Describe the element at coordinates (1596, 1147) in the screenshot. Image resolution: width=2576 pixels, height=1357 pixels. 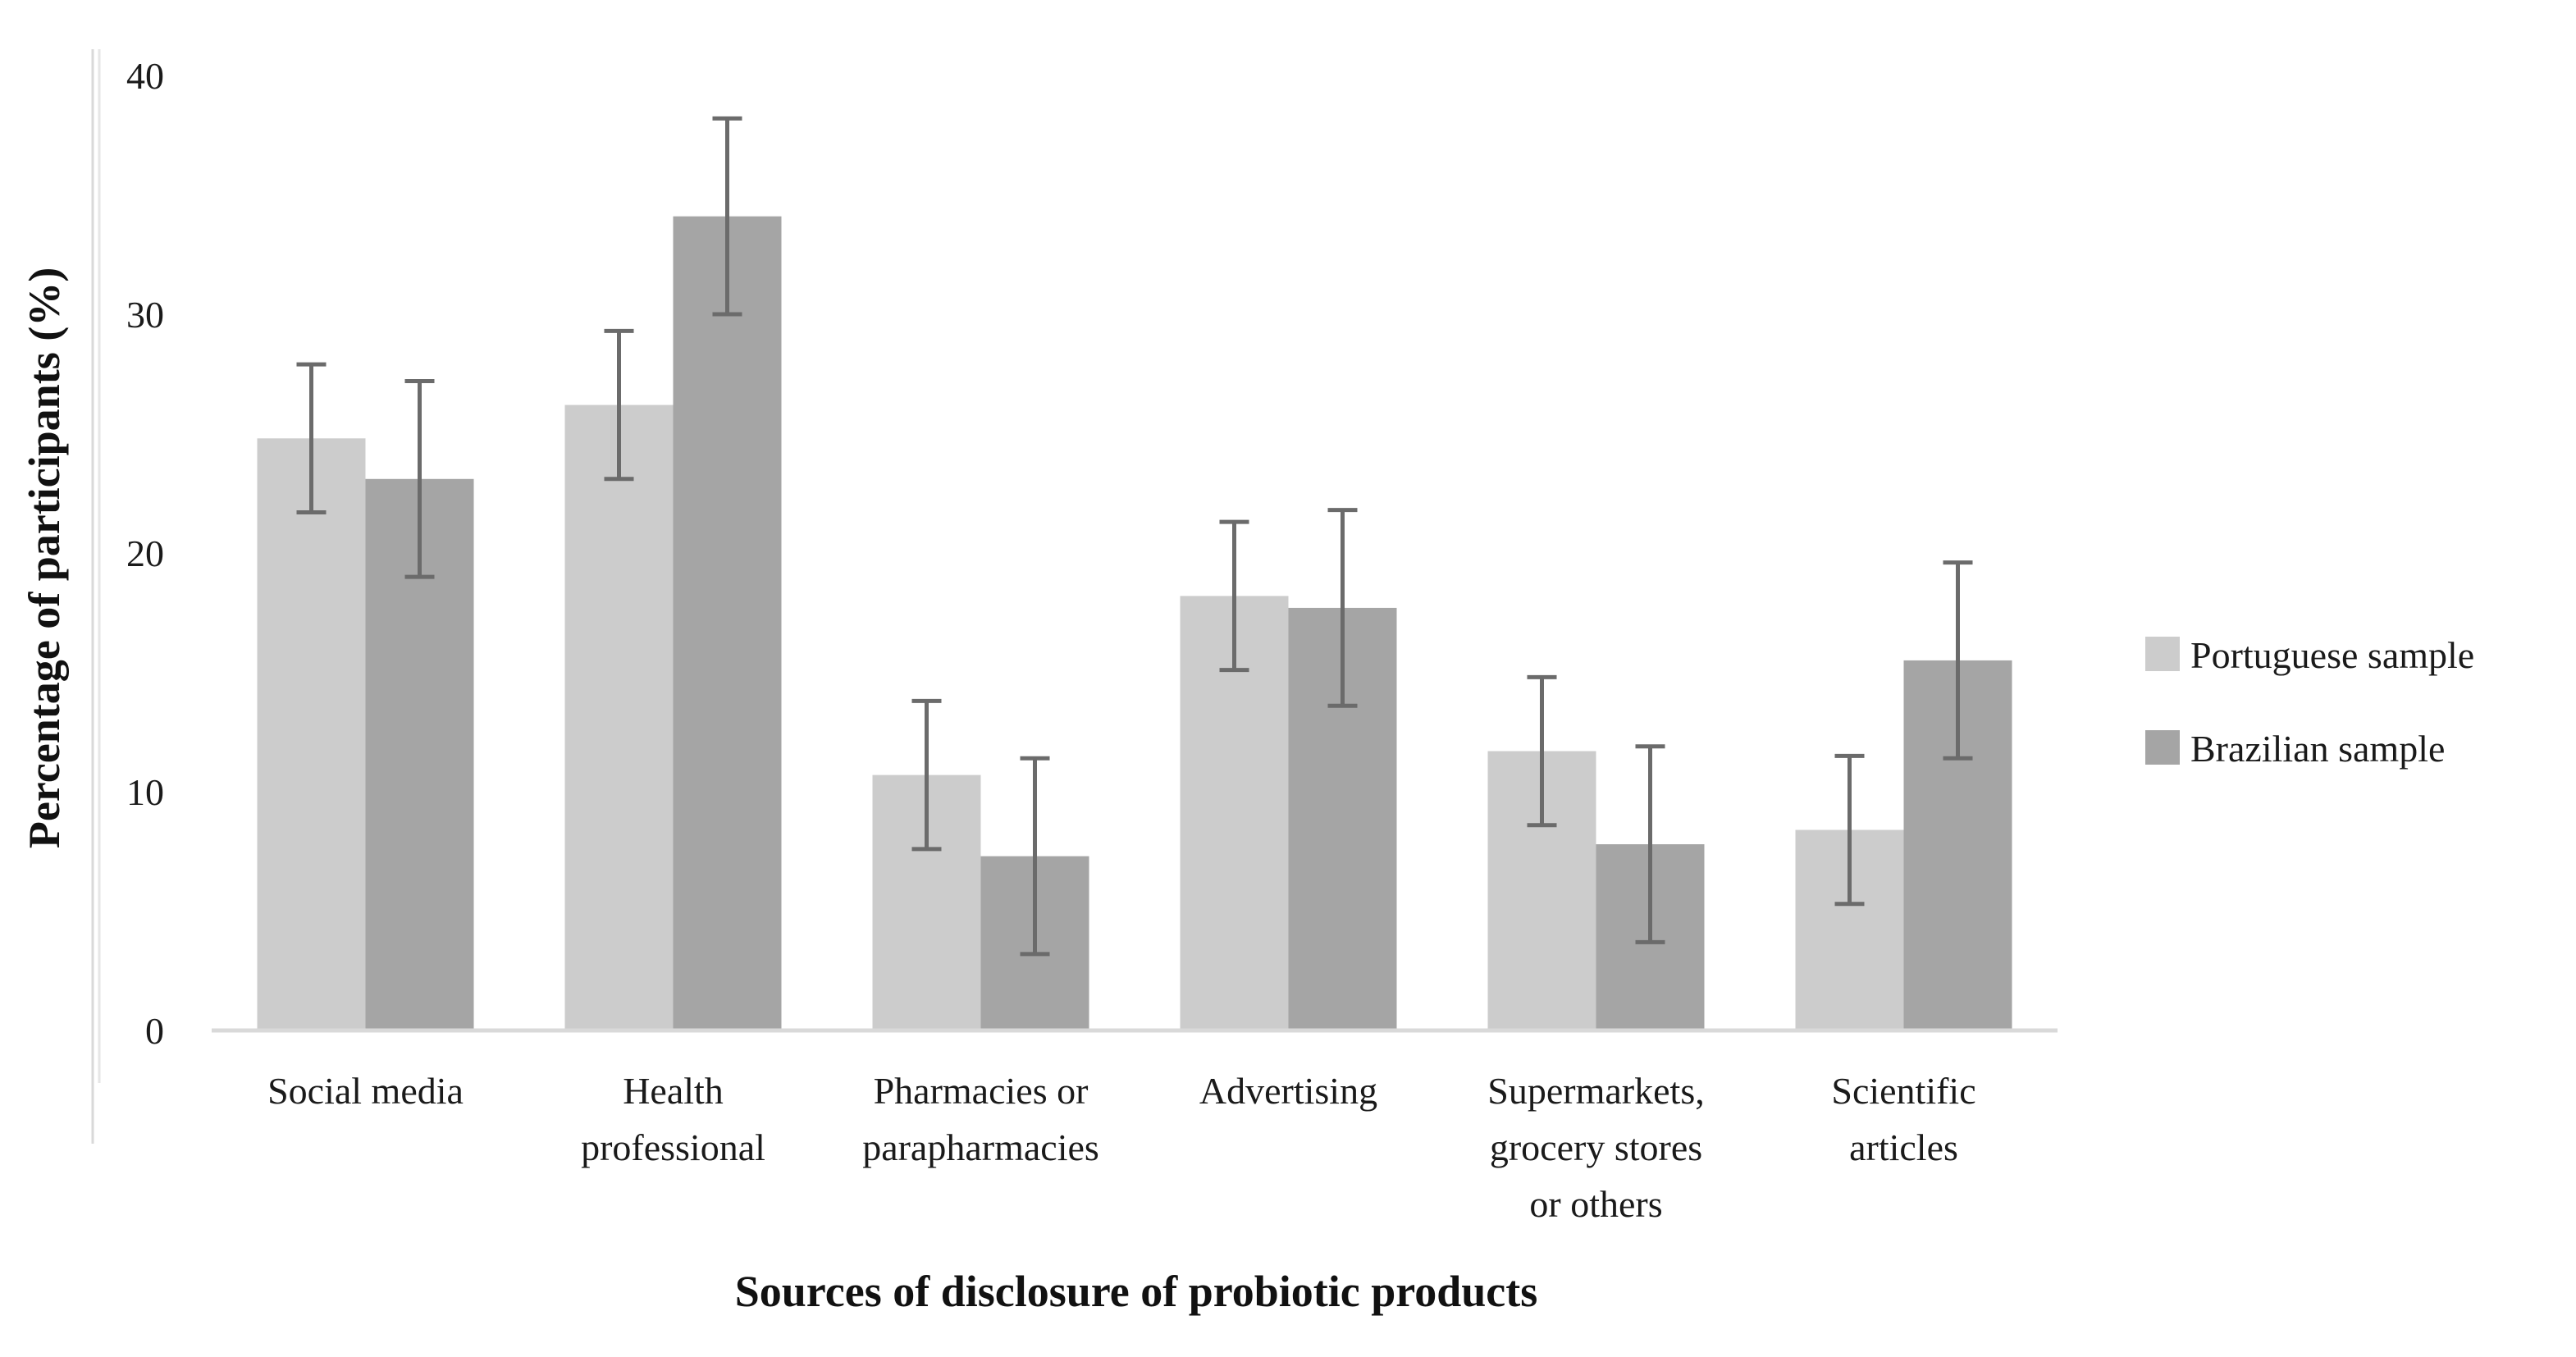
I see `x-tick-label: Supermarkets, grocery stores or others` at that location.